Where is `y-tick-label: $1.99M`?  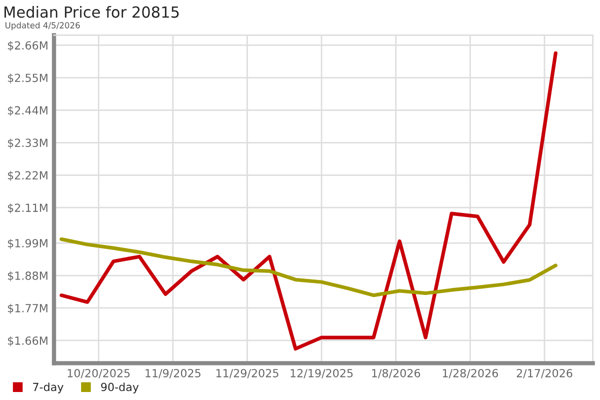
y-tick-label: $1.99M is located at coordinates (28, 243).